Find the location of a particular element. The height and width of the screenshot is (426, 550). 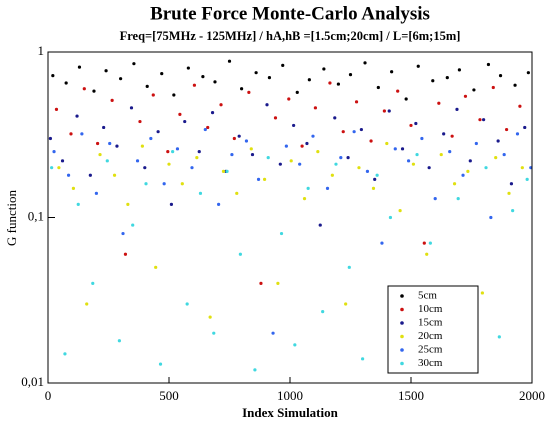

x-axis-label: Index Simulation is located at coordinates (290, 412).